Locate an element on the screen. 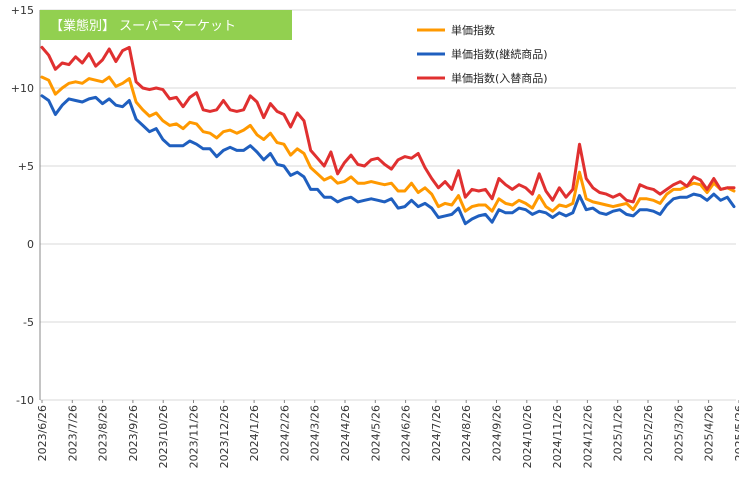  x-tick-label: 2024/5/26 is located at coordinates (375, 433).